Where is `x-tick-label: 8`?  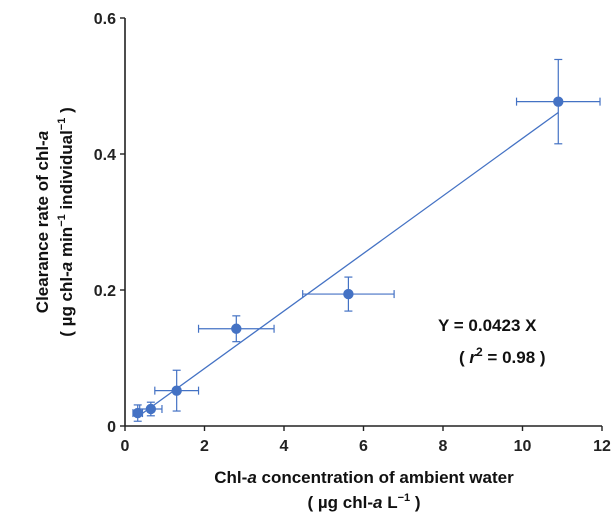
x-tick-label: 8 is located at coordinates (443, 446).